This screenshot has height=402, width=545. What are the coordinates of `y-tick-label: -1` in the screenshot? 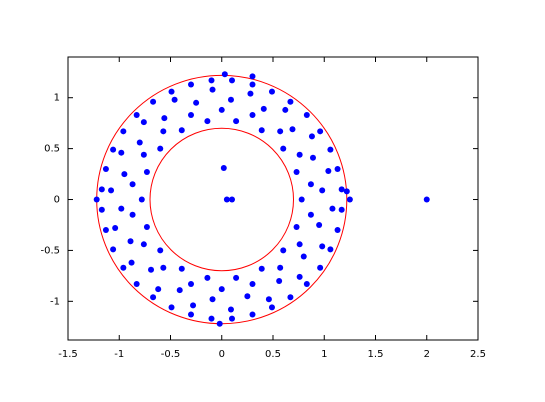 It's located at (55, 301).